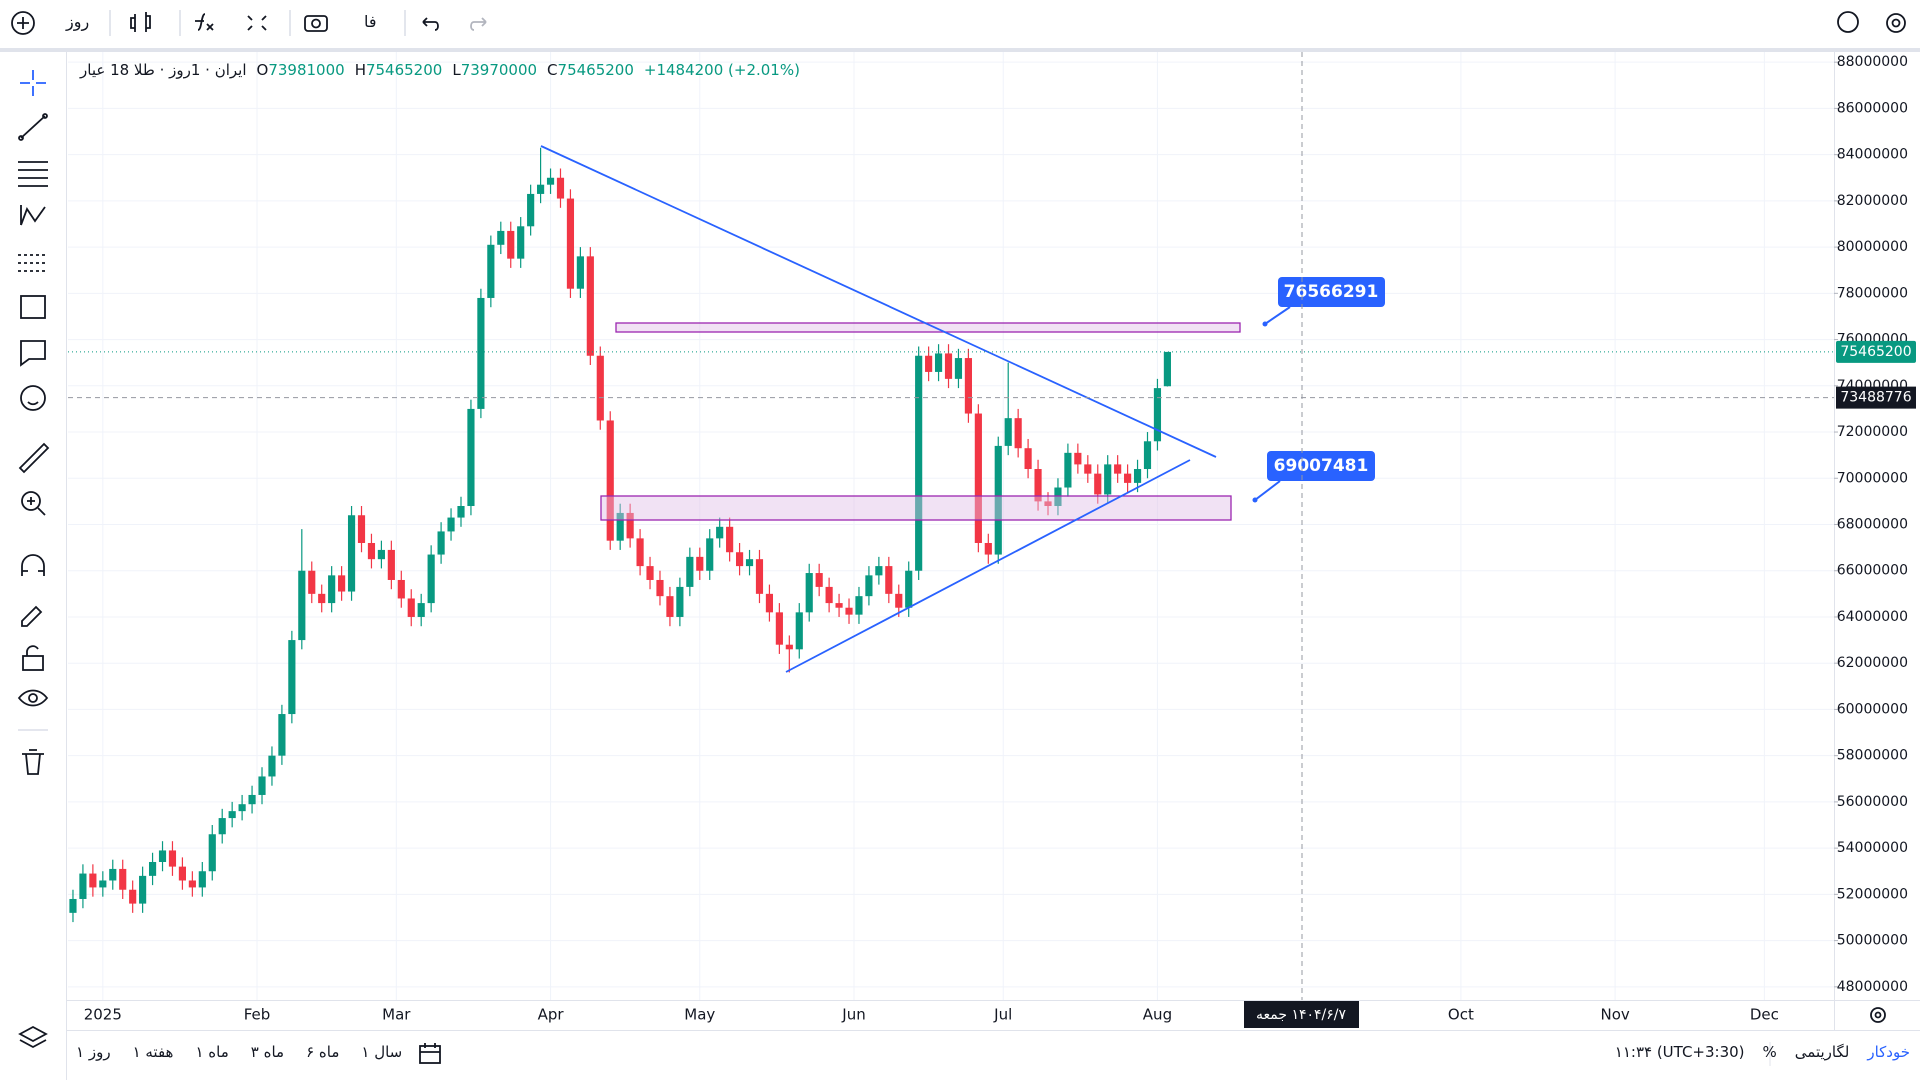  What do you see at coordinates (33, 663) in the screenshot?
I see `lock-tool` at bounding box center [33, 663].